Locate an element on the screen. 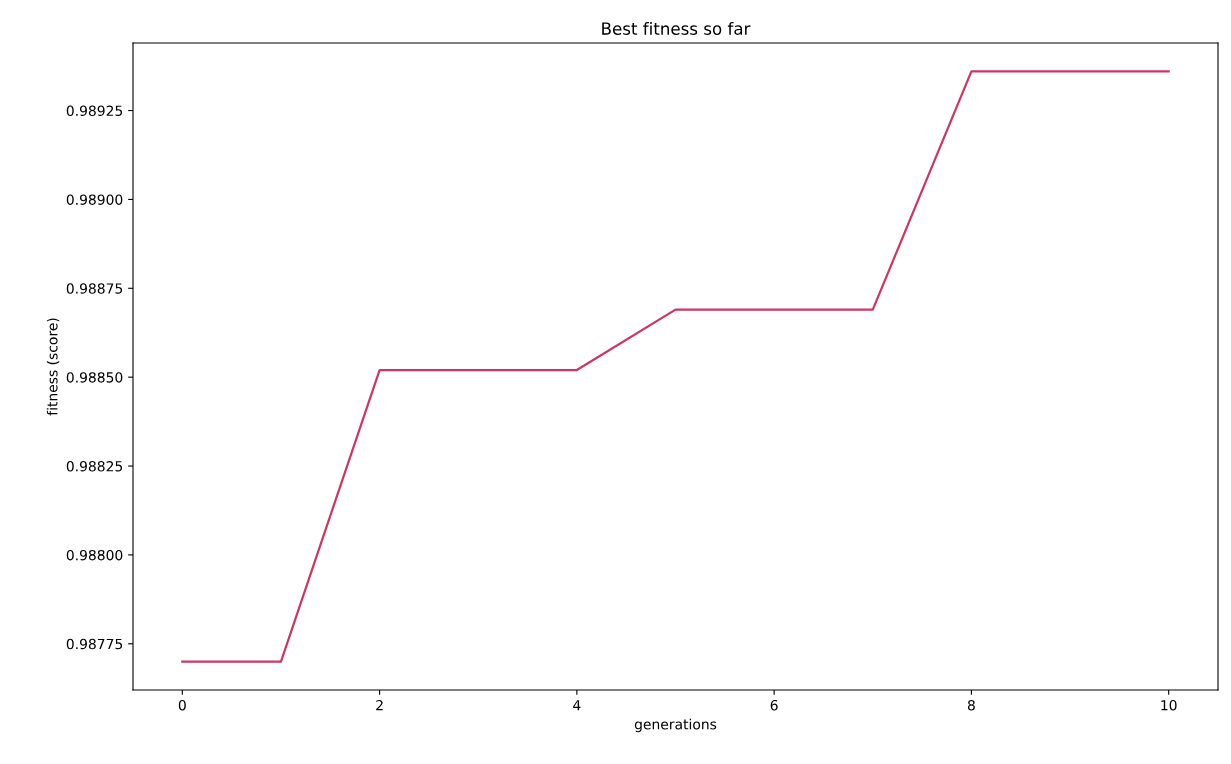  x-tick-label: 8 is located at coordinates (971, 705).